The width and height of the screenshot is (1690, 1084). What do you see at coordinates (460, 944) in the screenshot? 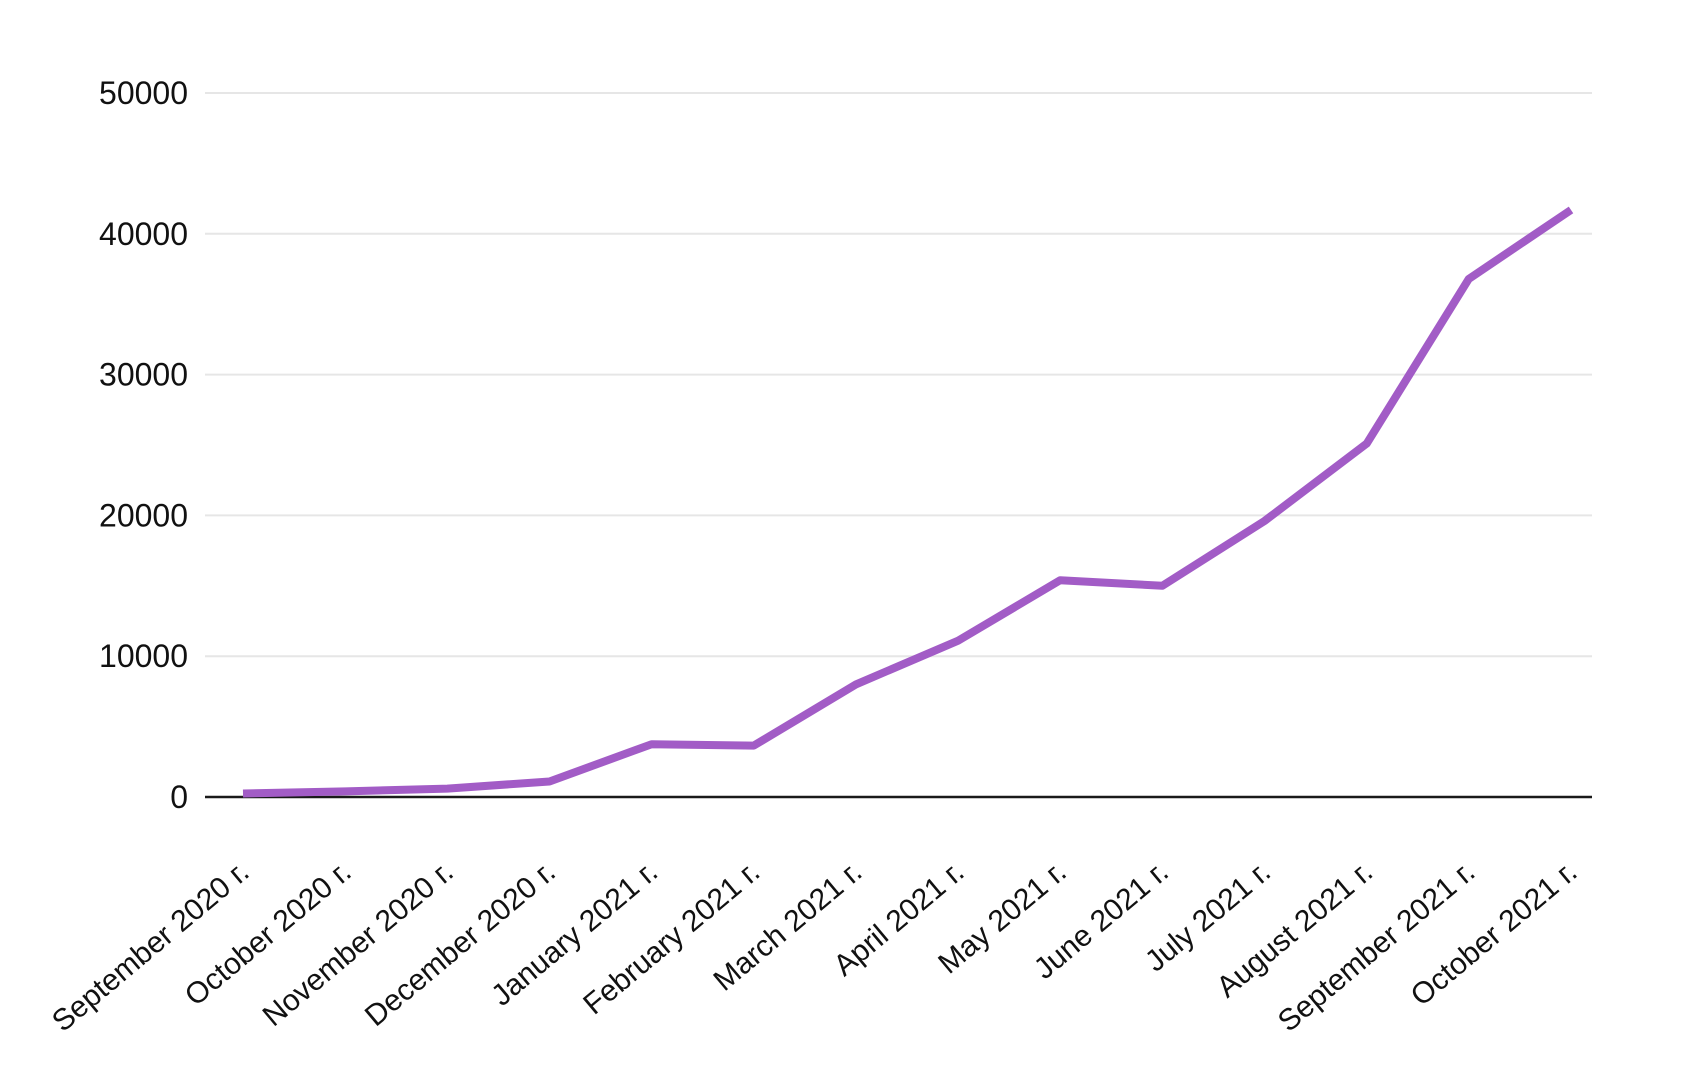
I see `x-axis-tick-label: December 2020 г.` at bounding box center [460, 944].